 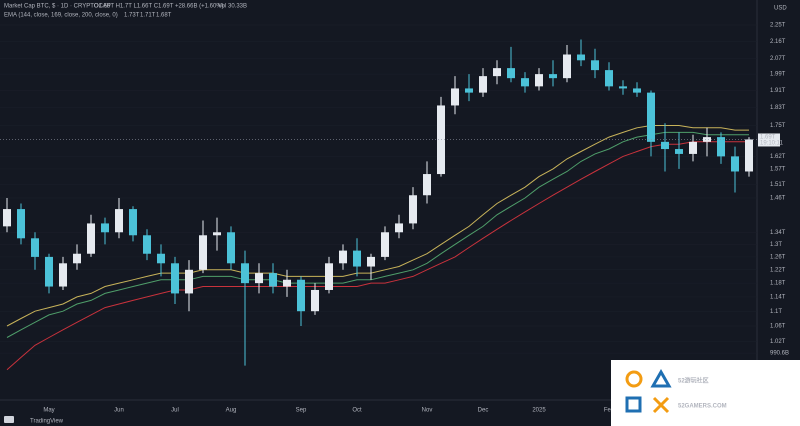 I want to click on y-tick-label: 1.22T, so click(x=778, y=270).